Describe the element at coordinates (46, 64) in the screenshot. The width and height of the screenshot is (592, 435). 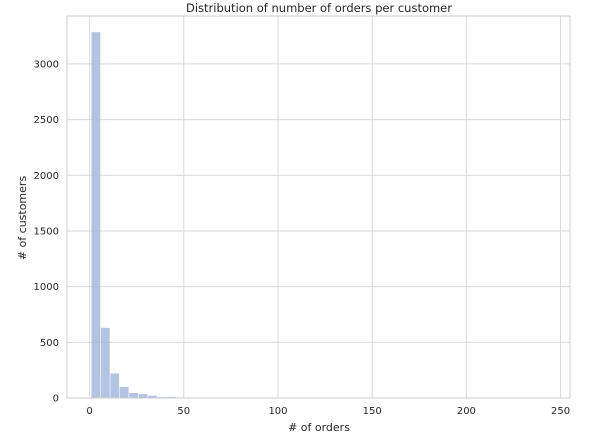
I see `y-tick-label: 3000` at that location.